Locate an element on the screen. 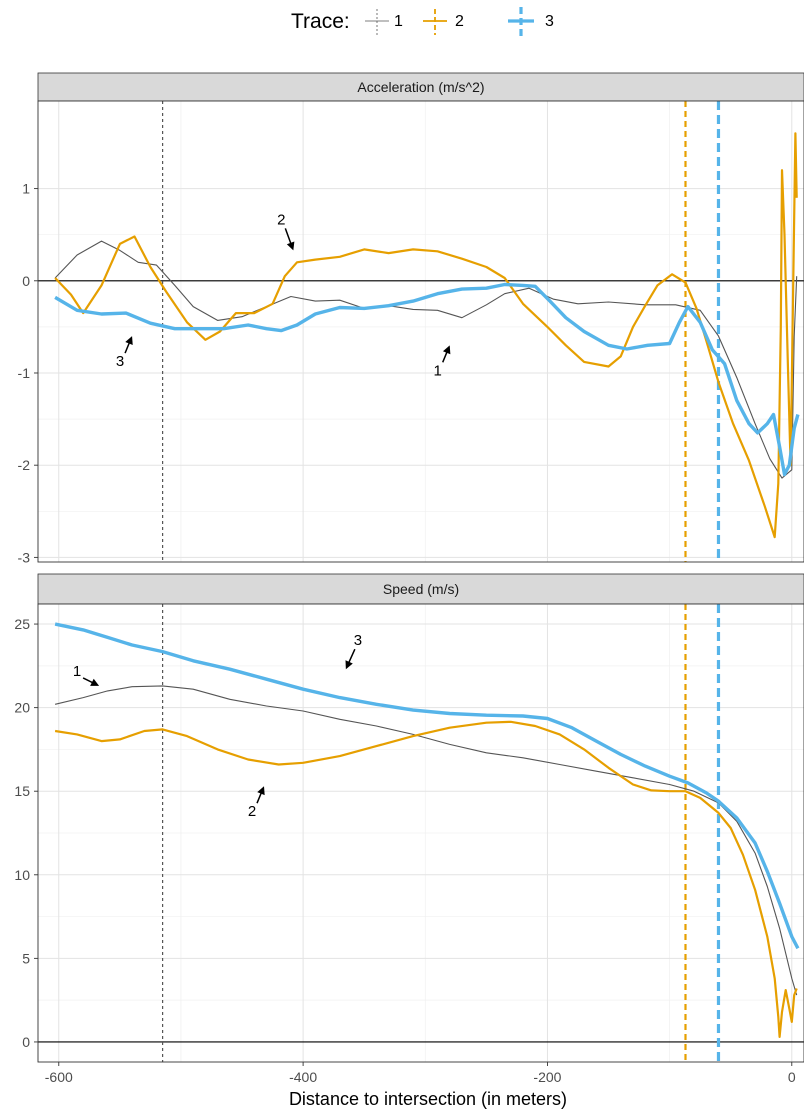 Image resolution: width=804 pixels, height=1114 pixels. x-axis: -600 -400 -200 0 is located at coordinates (420, 1073).